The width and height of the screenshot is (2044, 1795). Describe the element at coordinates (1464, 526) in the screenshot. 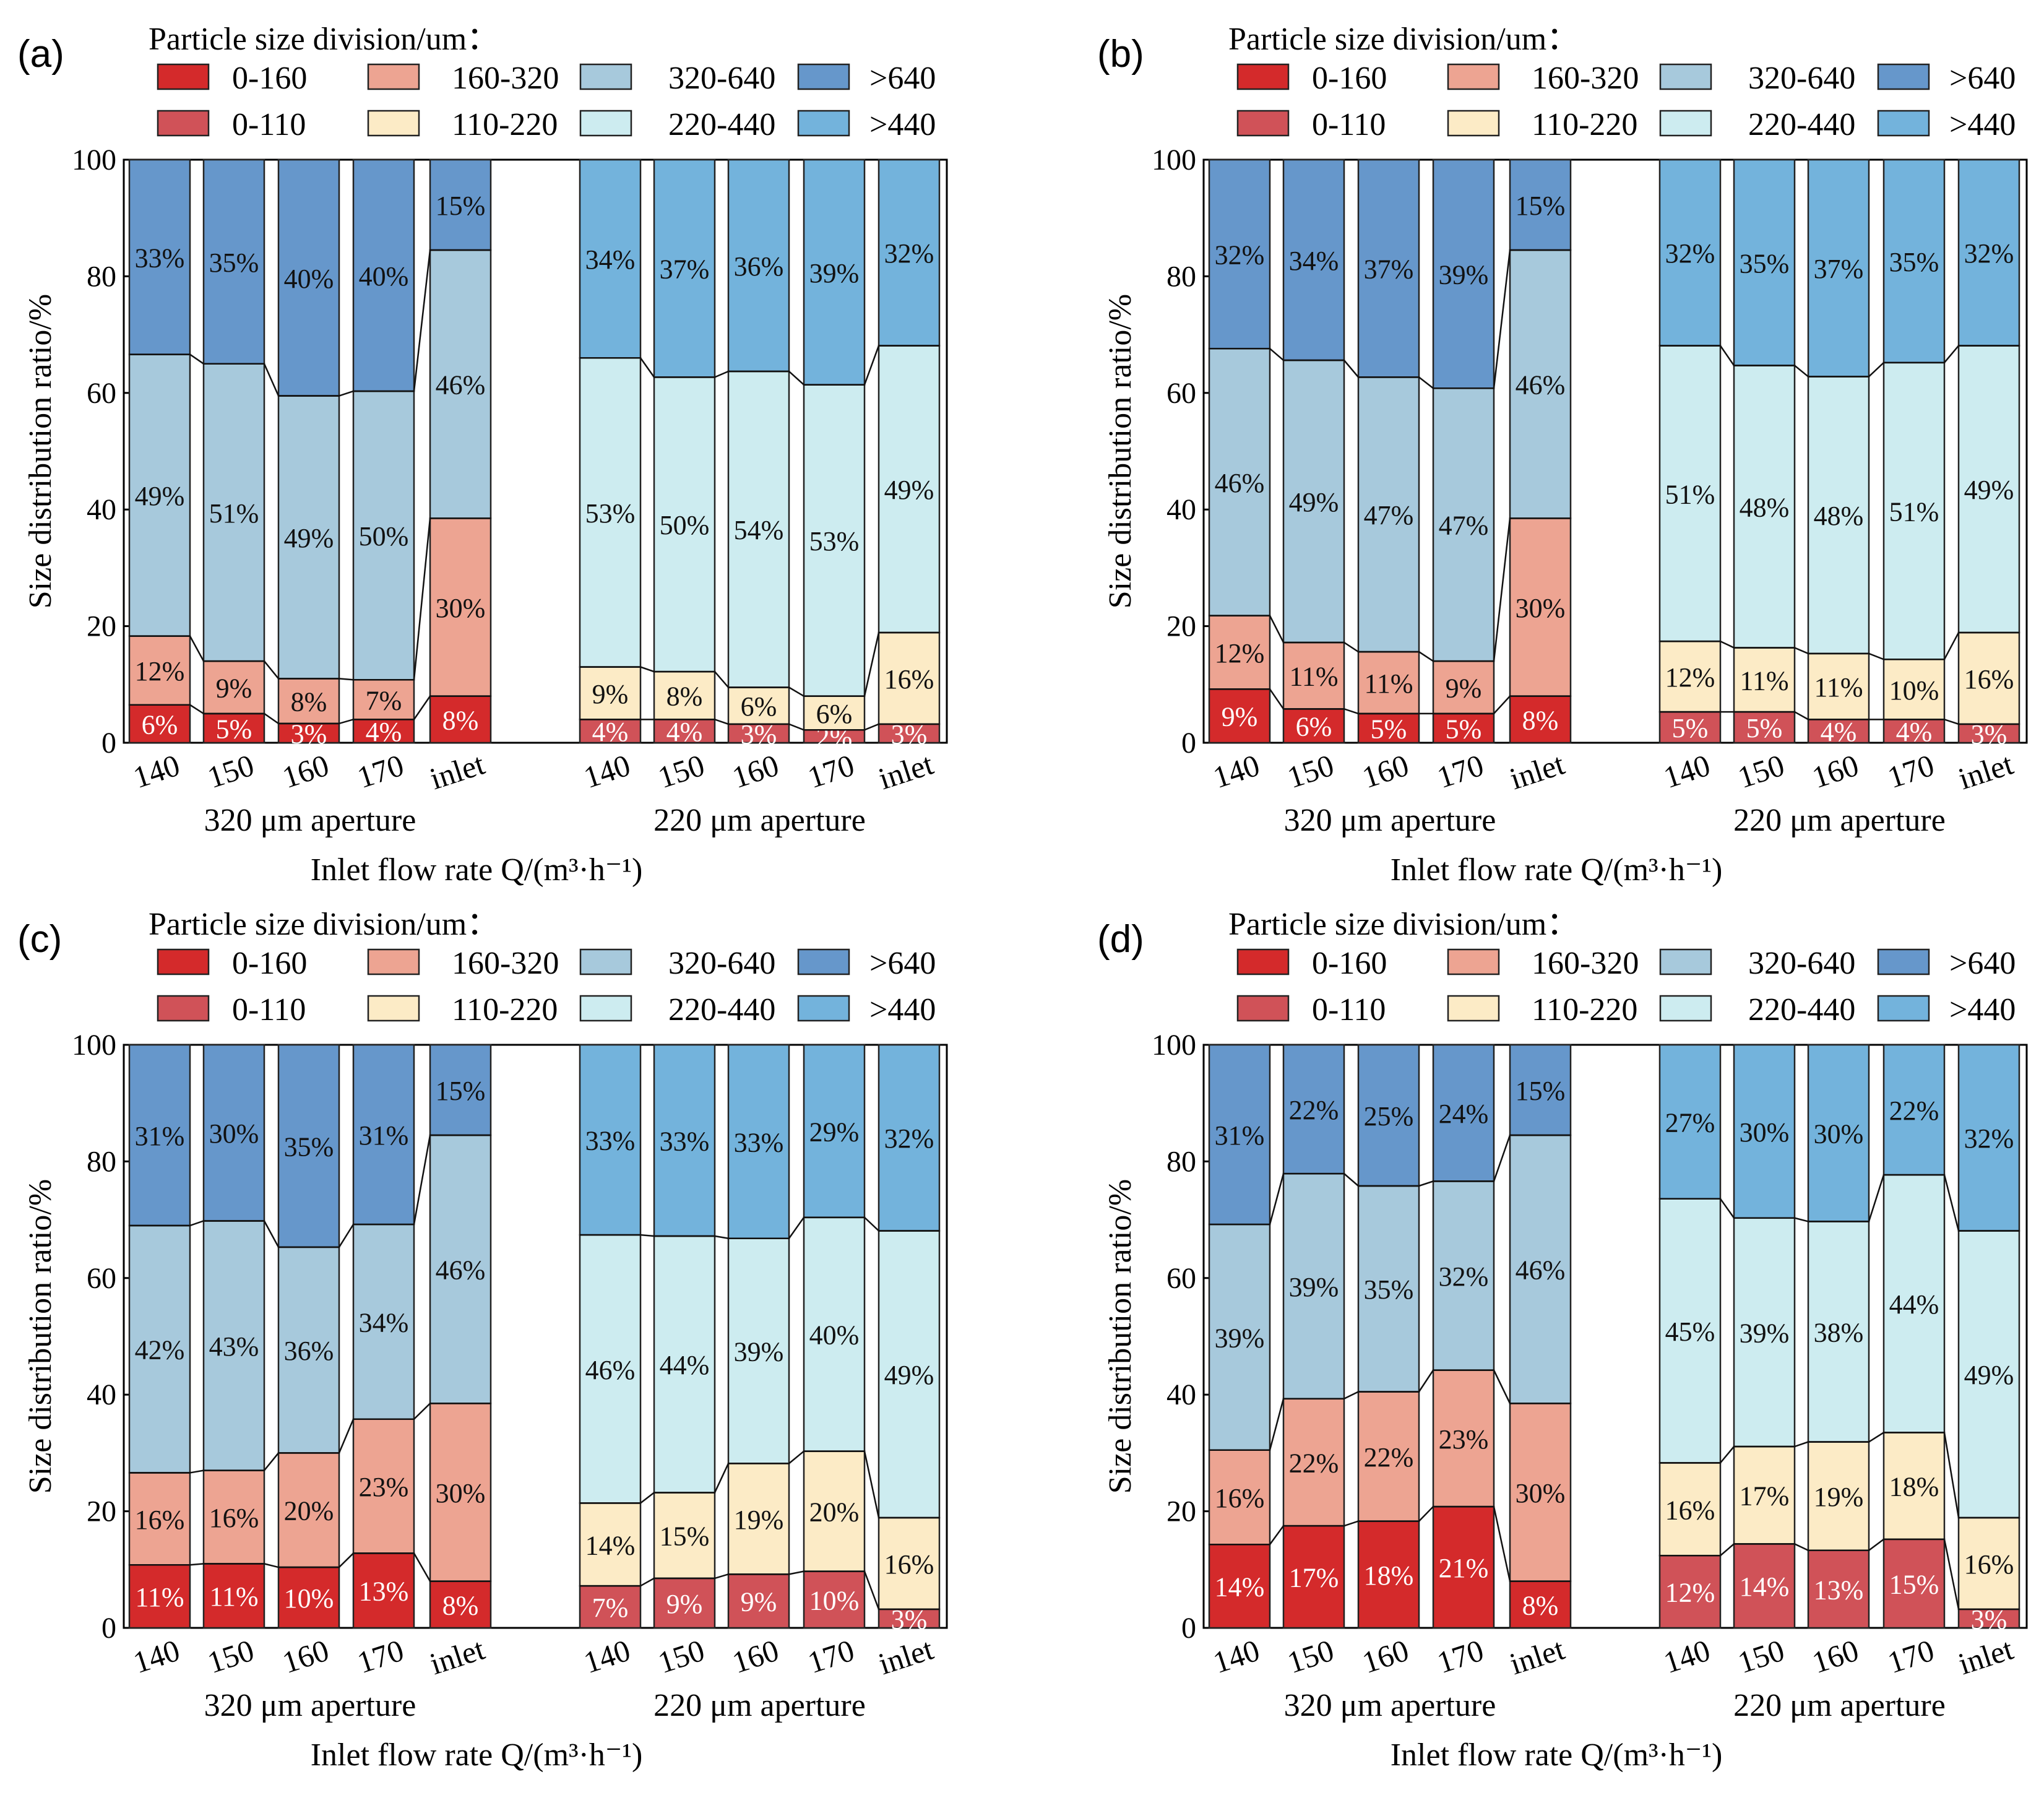

I see `data-label: 47%` at that location.